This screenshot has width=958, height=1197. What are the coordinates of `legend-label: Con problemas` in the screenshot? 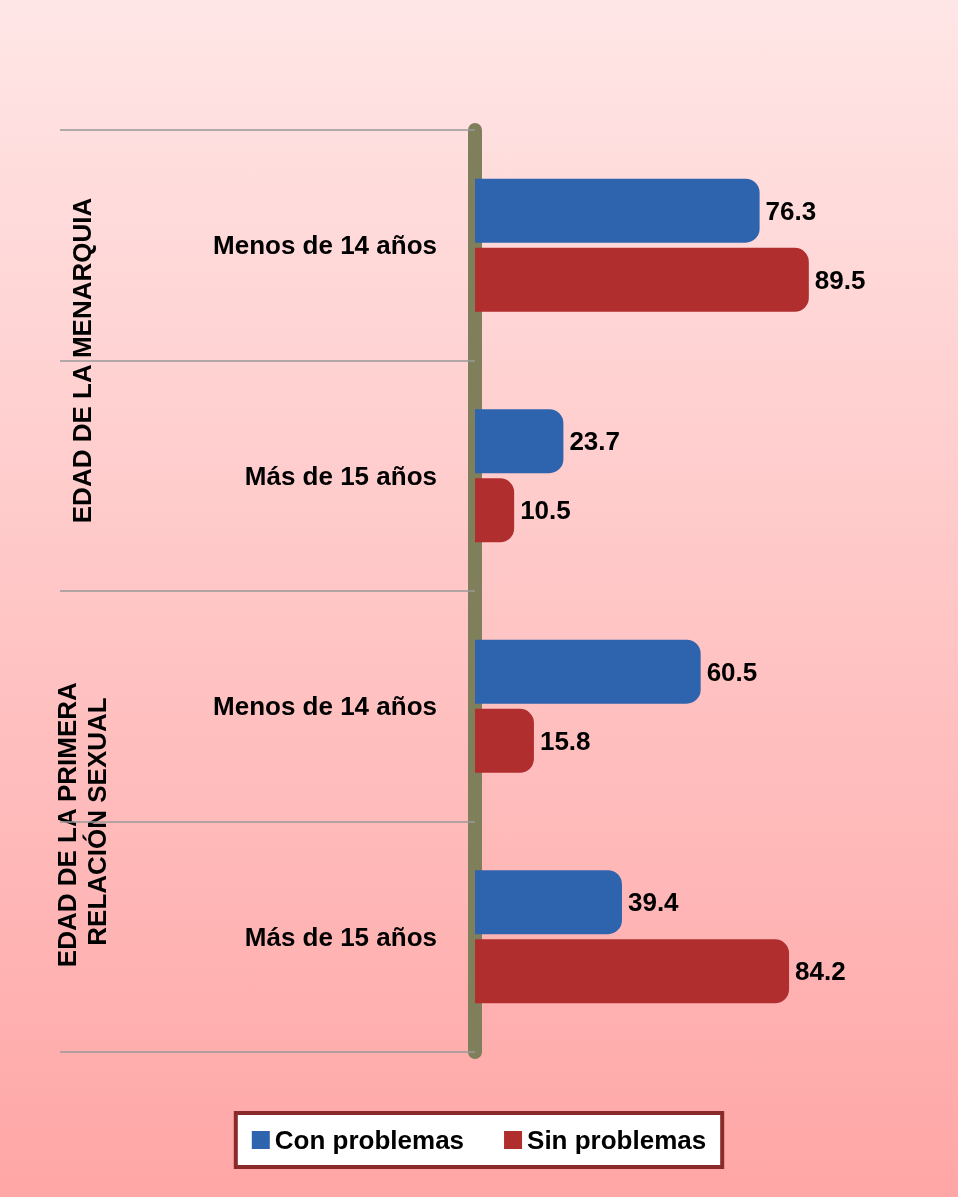 It's located at (369, 1140).